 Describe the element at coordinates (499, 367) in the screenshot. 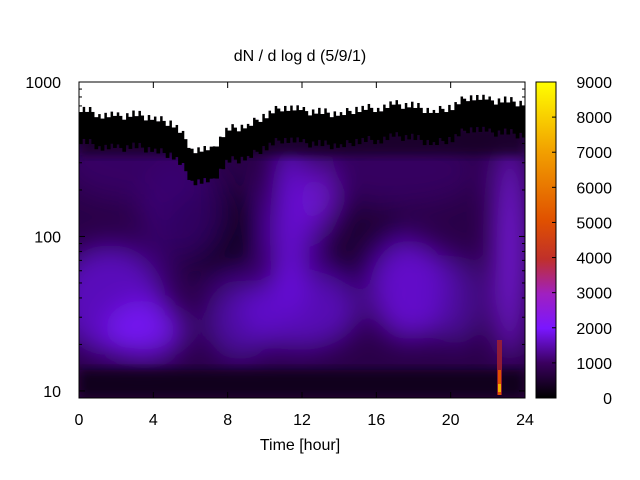

I see `heatmap-hot-spot` at that location.